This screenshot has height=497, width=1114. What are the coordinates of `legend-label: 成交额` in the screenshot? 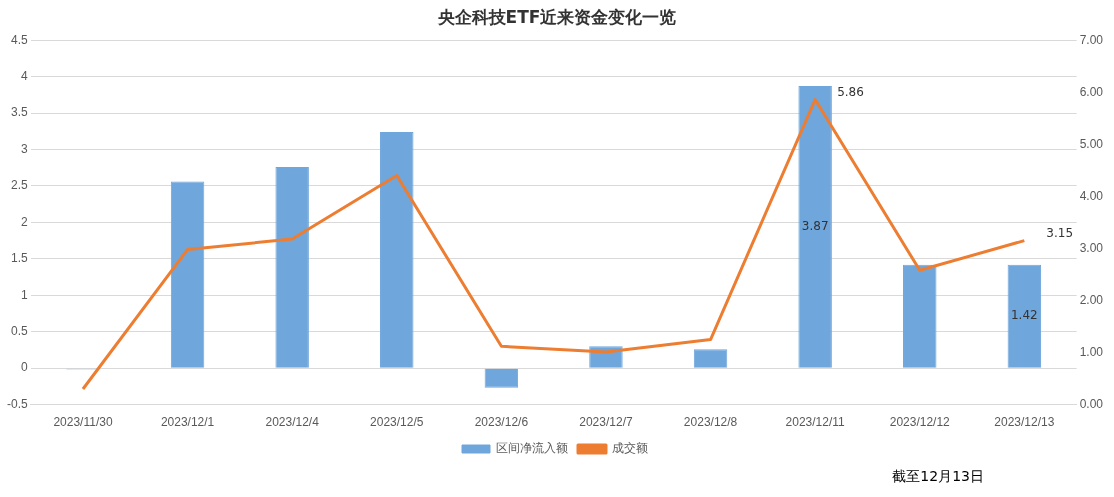 It's located at (630, 448).